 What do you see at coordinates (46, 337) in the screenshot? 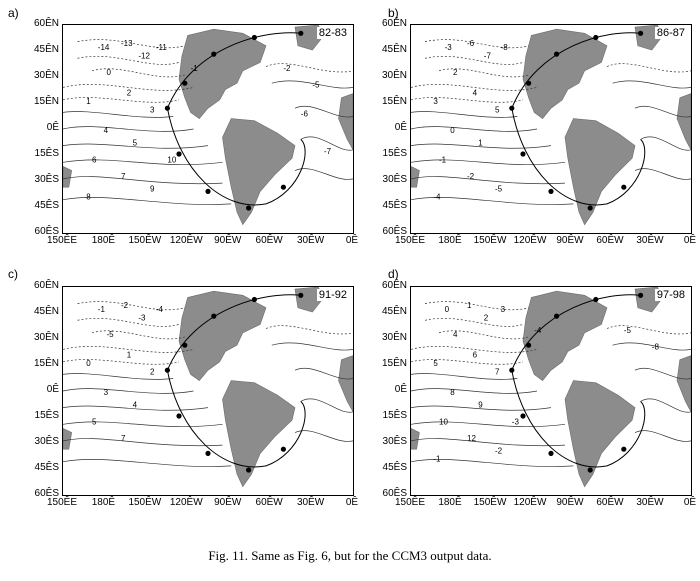
I see `y-tick-label: 30ÊN` at bounding box center [46, 337].